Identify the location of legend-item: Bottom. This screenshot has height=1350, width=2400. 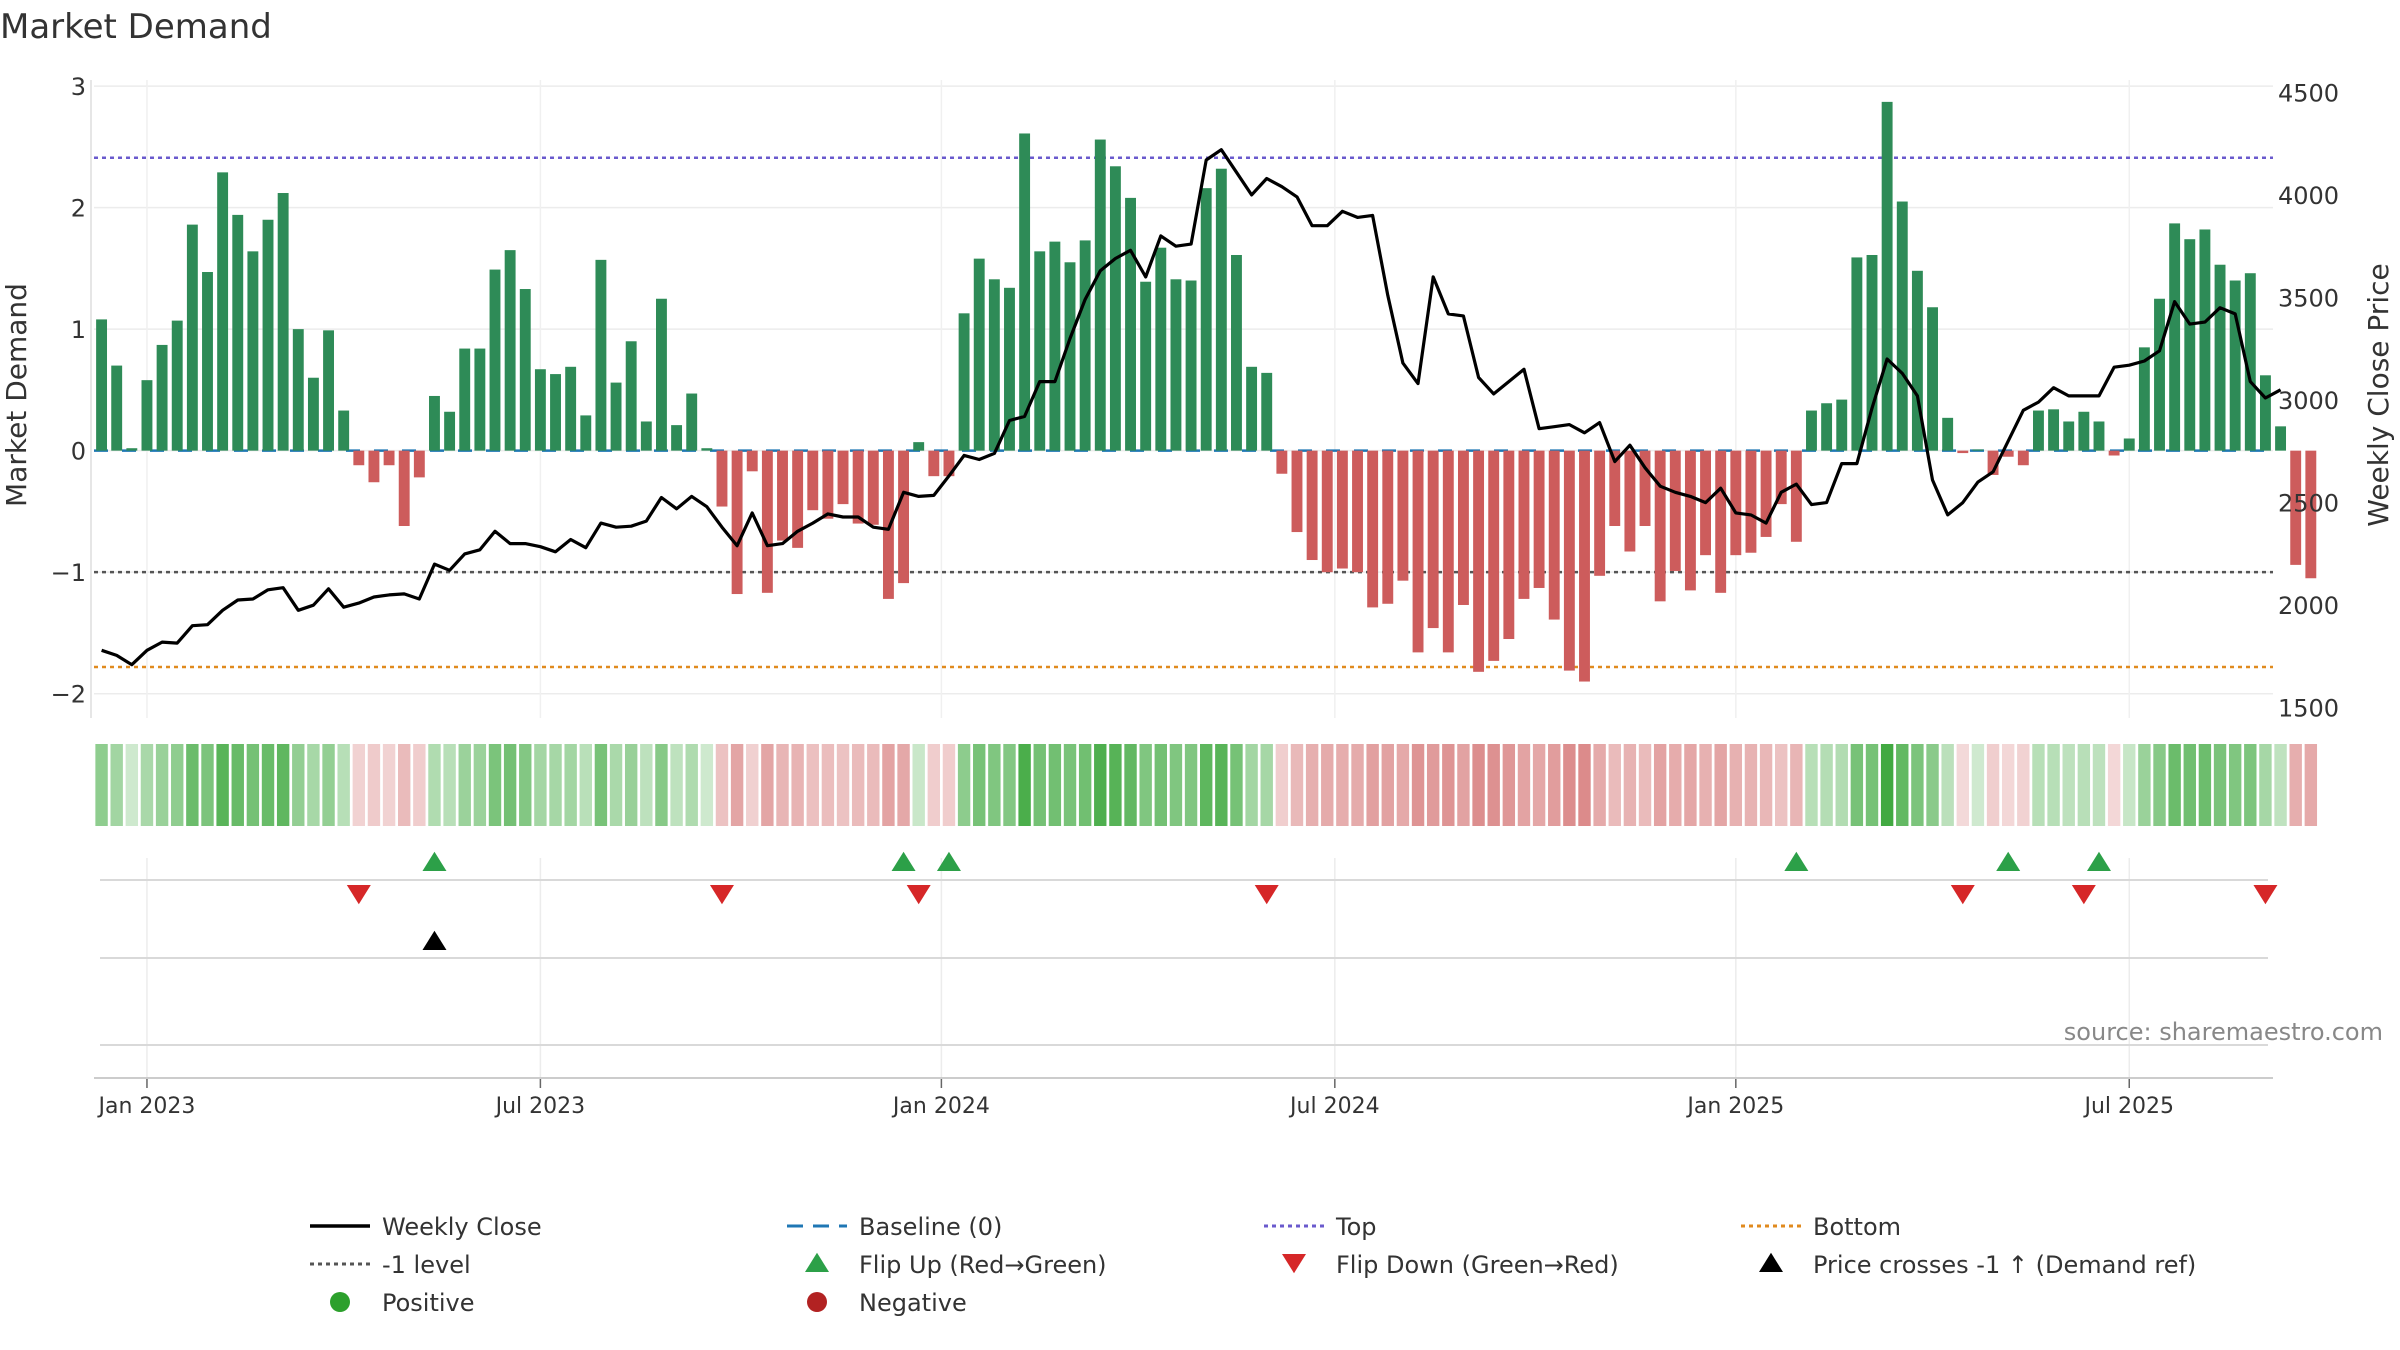
(1821, 1227).